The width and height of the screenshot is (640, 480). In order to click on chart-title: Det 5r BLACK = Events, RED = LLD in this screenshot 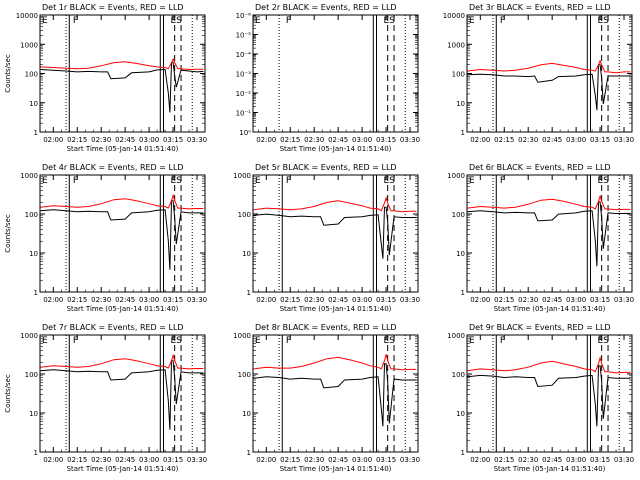, I will do `click(326, 167)`.